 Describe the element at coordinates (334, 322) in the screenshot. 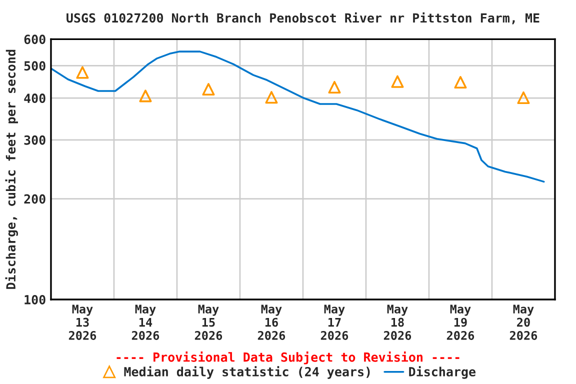

I see `x-tick-label: May 17 2026` at that location.